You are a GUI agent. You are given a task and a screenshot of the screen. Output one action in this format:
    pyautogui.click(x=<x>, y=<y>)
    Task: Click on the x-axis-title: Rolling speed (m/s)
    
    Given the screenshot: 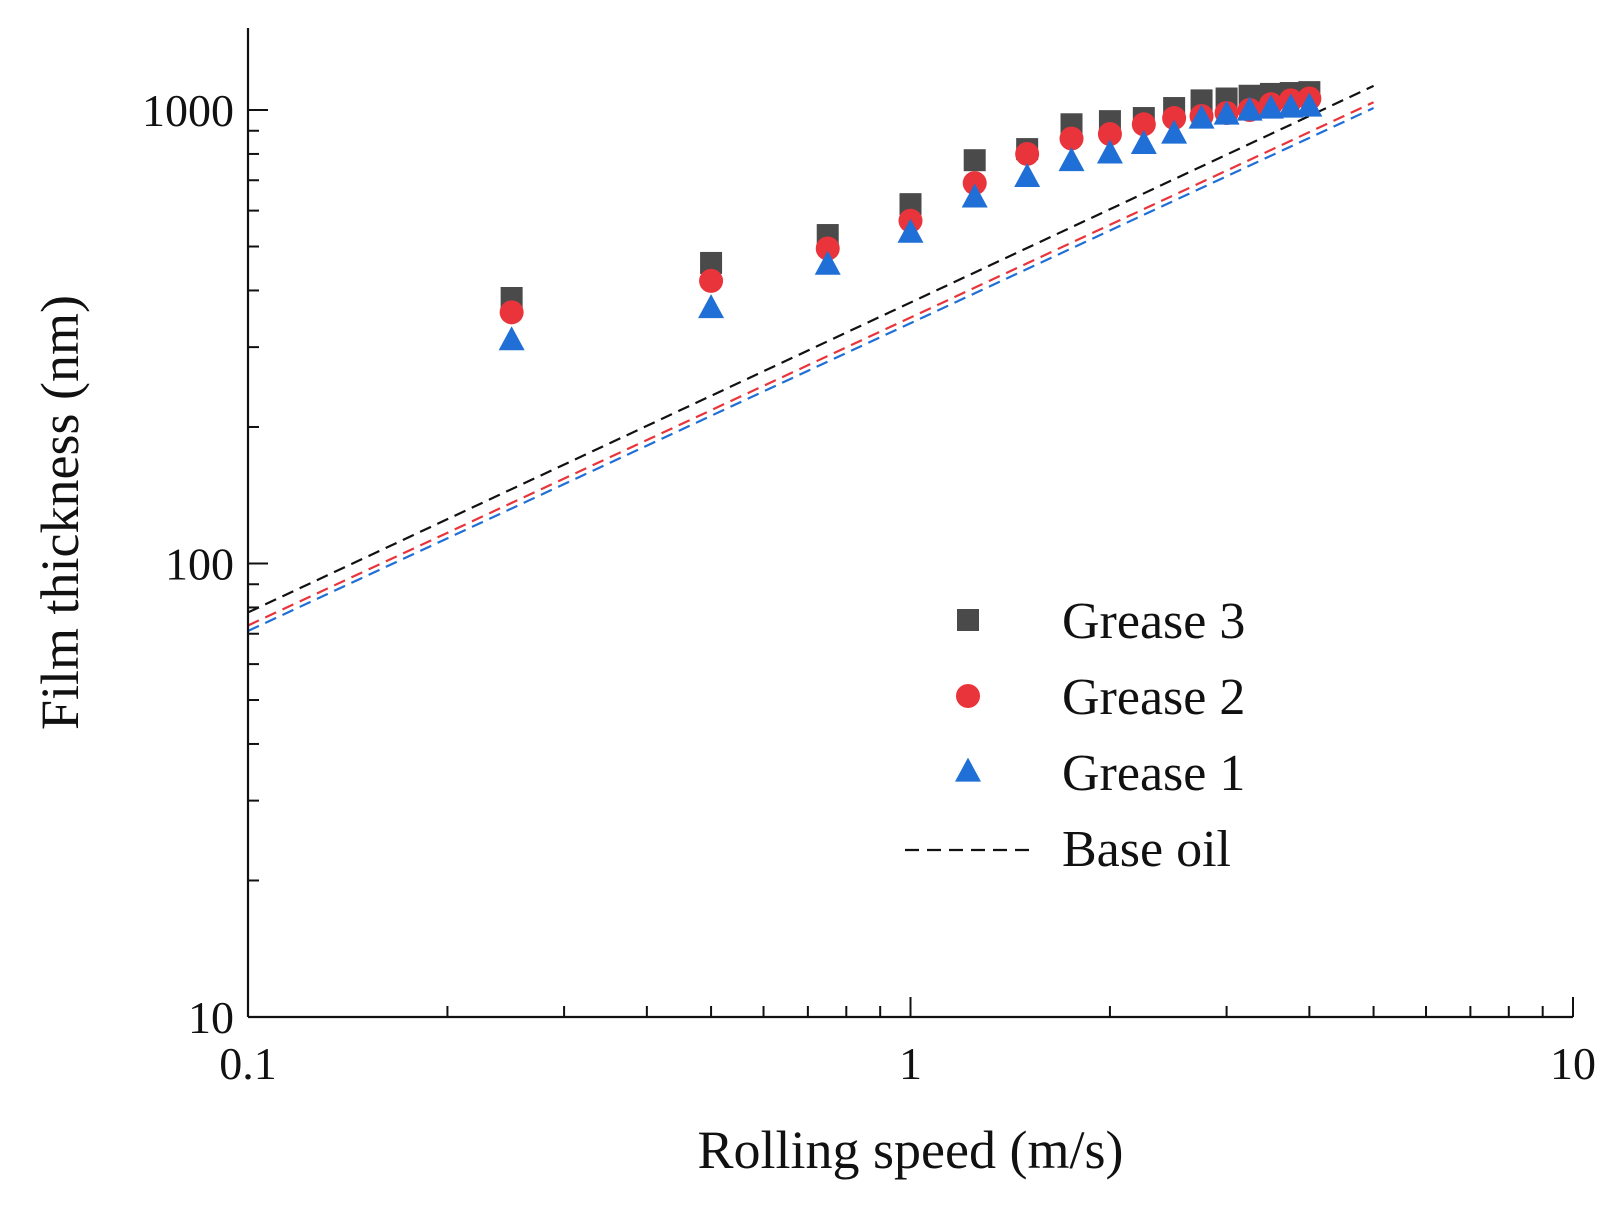 What is the action you would take?
    pyautogui.click(x=911, y=1150)
    